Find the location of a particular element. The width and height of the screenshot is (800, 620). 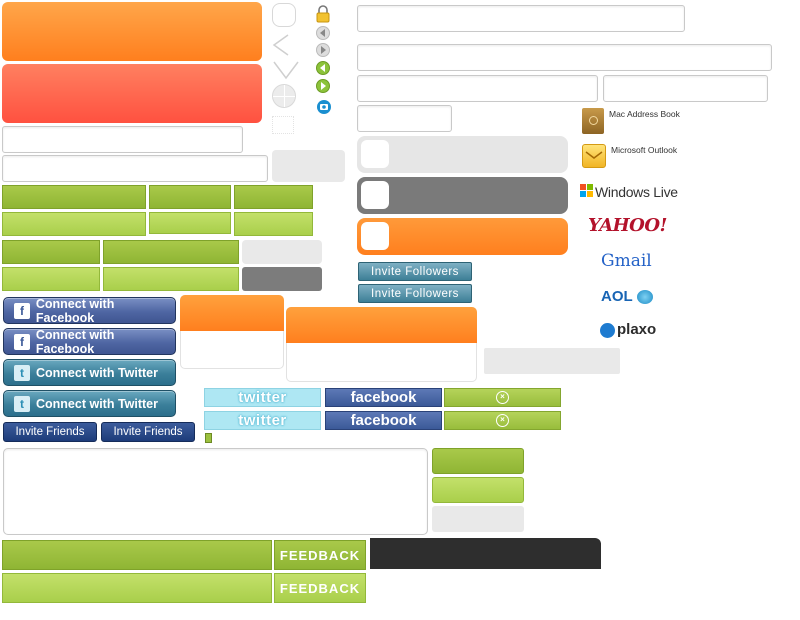

twitter-share-button-hover: twitter is located at coordinates (262, 420).